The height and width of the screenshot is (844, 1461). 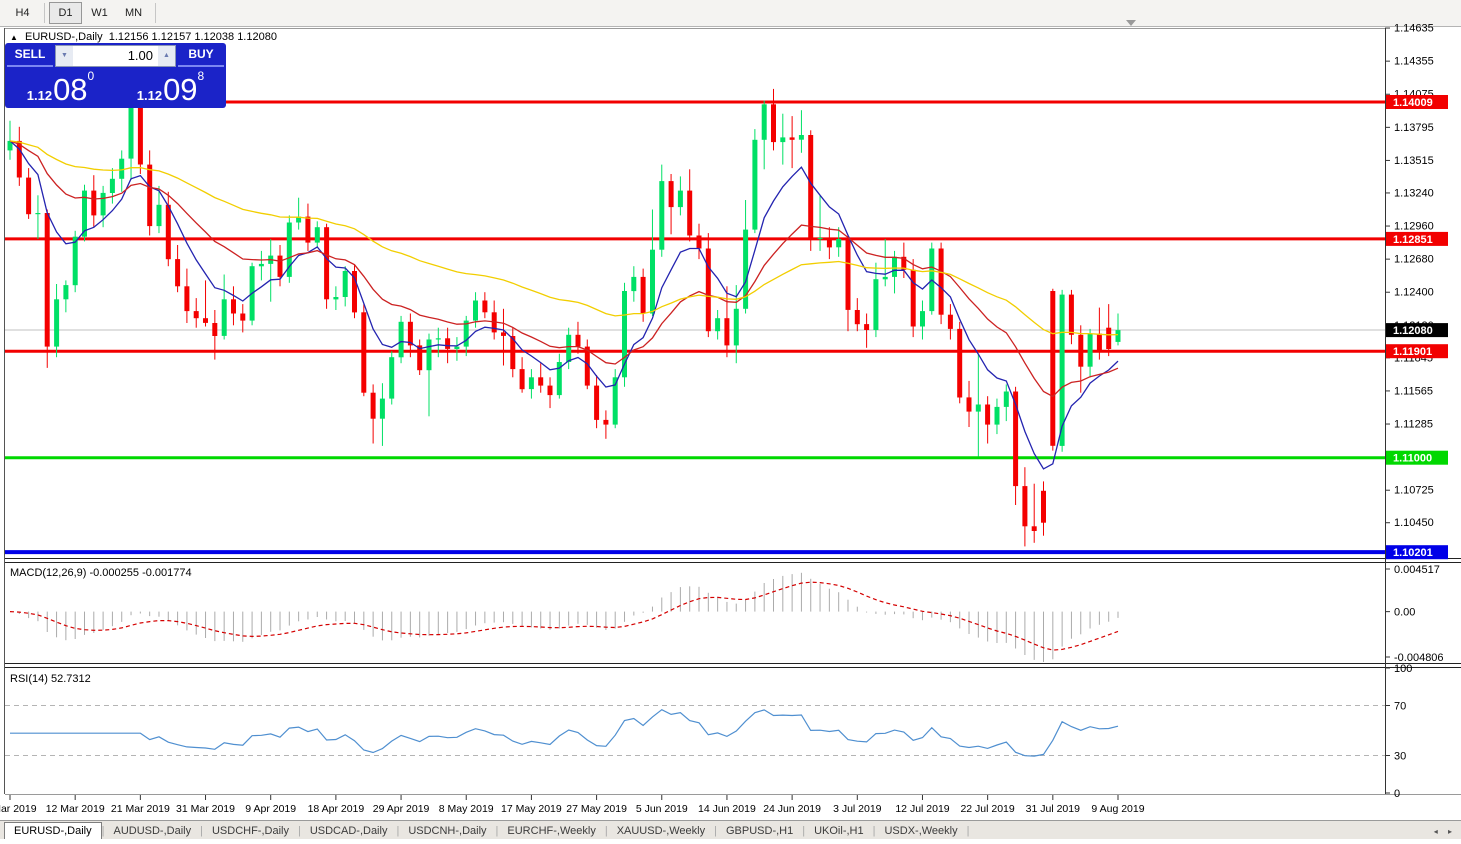 What do you see at coordinates (1413, 103) in the screenshot?
I see `svg-text: 1.14009` at bounding box center [1413, 103].